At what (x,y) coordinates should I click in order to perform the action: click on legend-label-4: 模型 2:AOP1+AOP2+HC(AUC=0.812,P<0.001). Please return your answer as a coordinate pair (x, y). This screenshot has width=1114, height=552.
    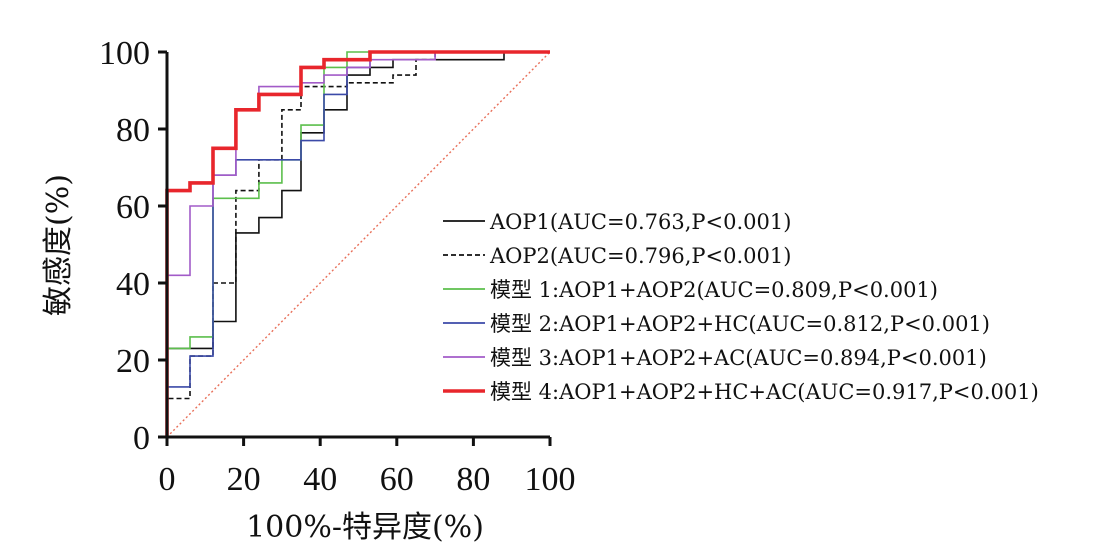
    Looking at the image, I should click on (740, 324).